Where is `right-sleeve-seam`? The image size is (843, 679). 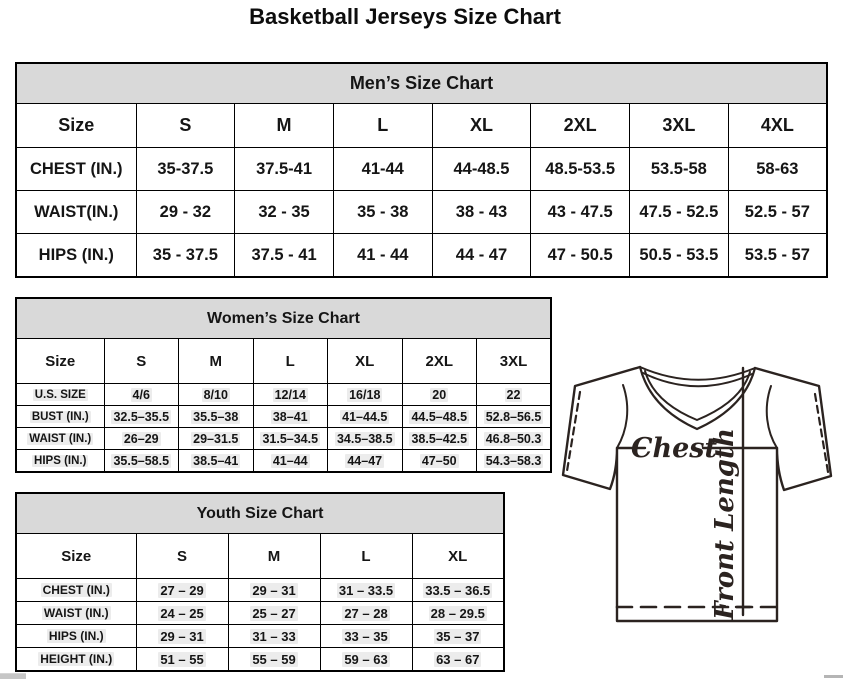 right-sleeve-seam is located at coordinates (771, 417).